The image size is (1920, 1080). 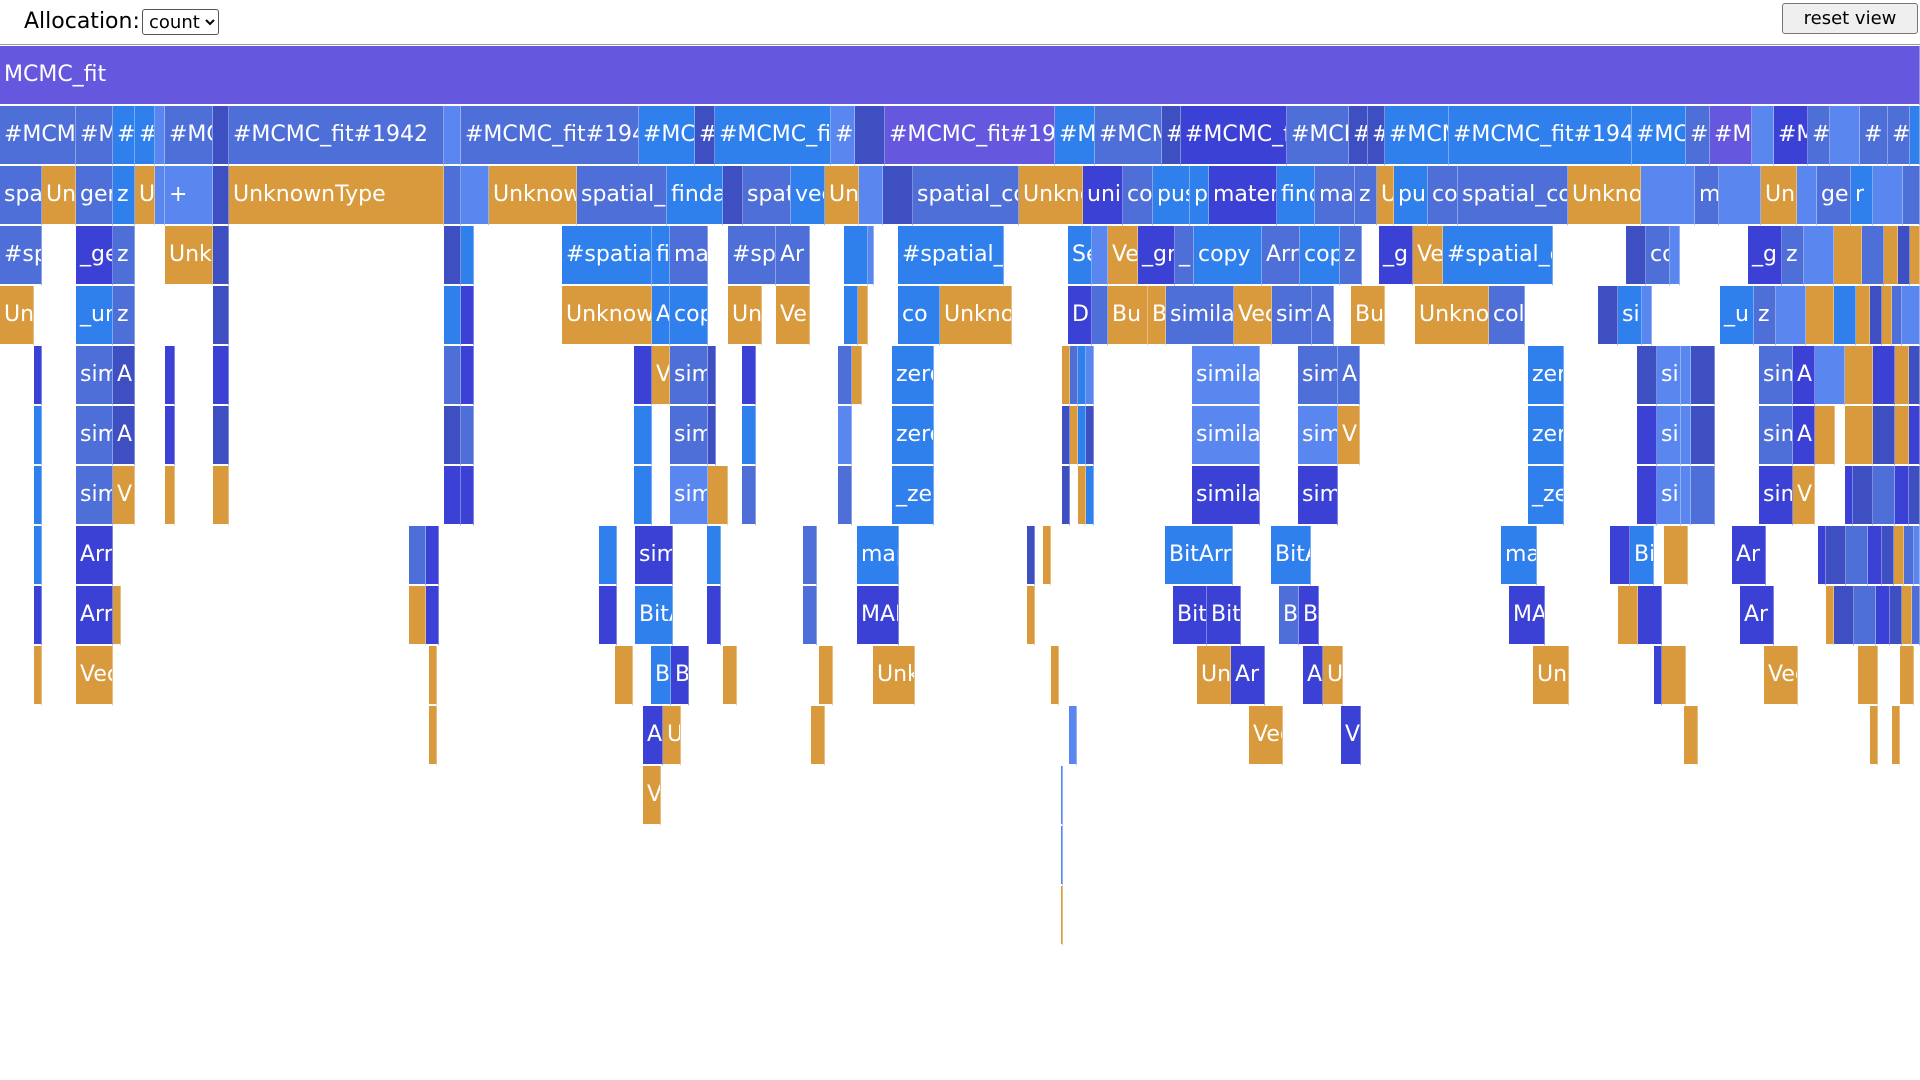 What do you see at coordinates (661, 256) in the screenshot?
I see `flame-frame: fi` at bounding box center [661, 256].